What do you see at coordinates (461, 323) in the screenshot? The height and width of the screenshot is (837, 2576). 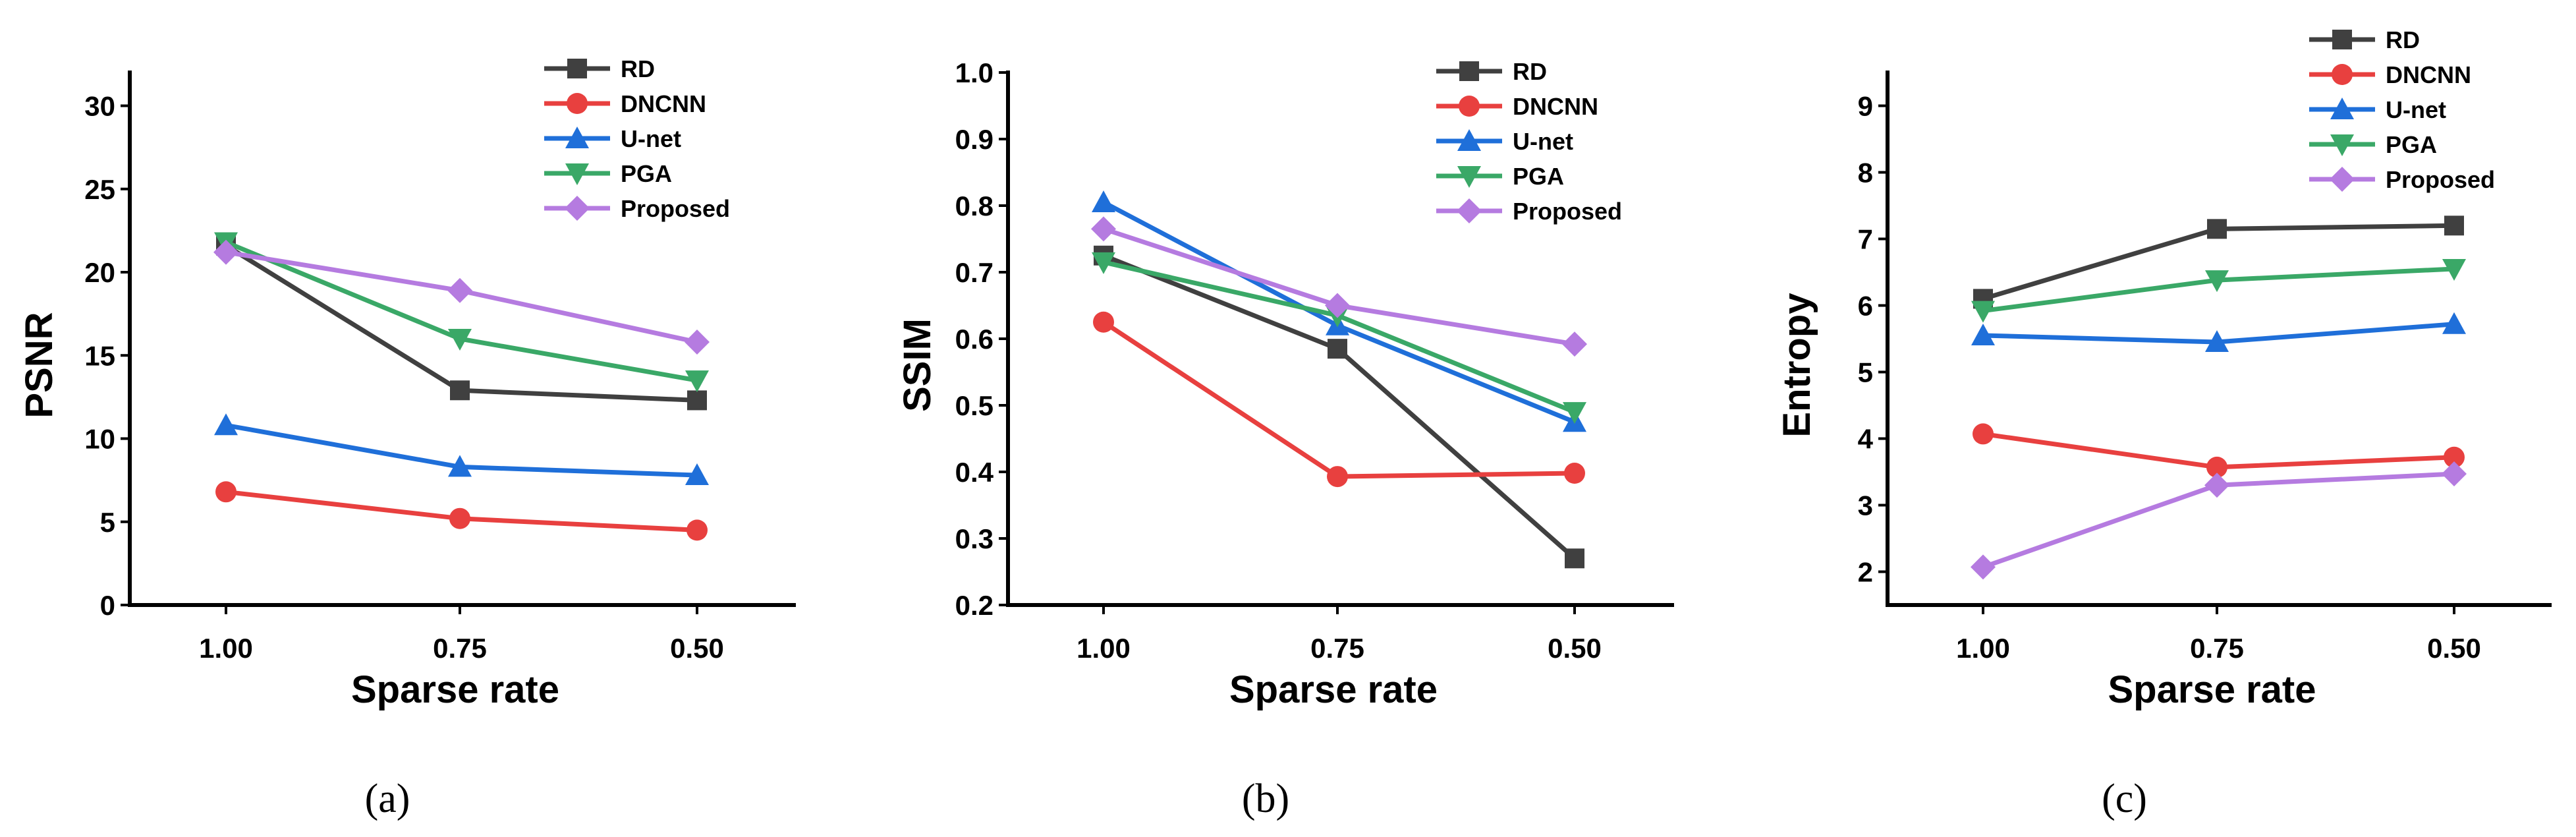 I see `series-line-rd` at bounding box center [461, 323].